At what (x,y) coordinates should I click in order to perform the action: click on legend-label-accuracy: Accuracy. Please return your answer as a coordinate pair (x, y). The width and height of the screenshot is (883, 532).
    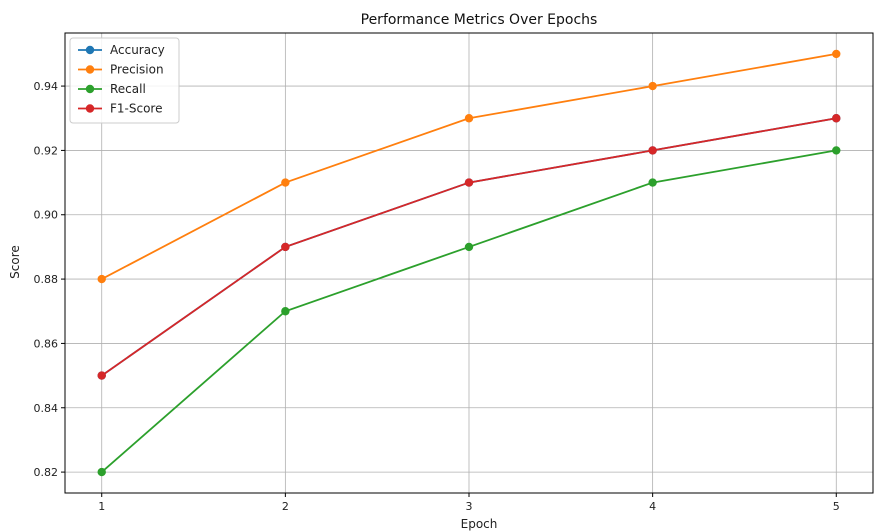
    Looking at the image, I should click on (137, 50).